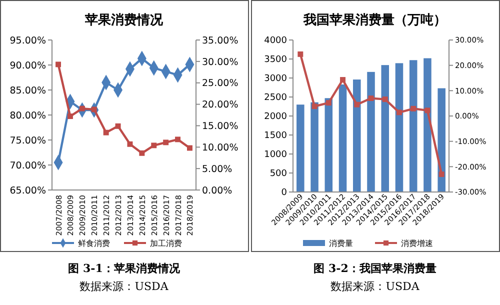  Describe the element at coordinates (284, 193) in the screenshot. I see `y-tick-label: 0` at that location.